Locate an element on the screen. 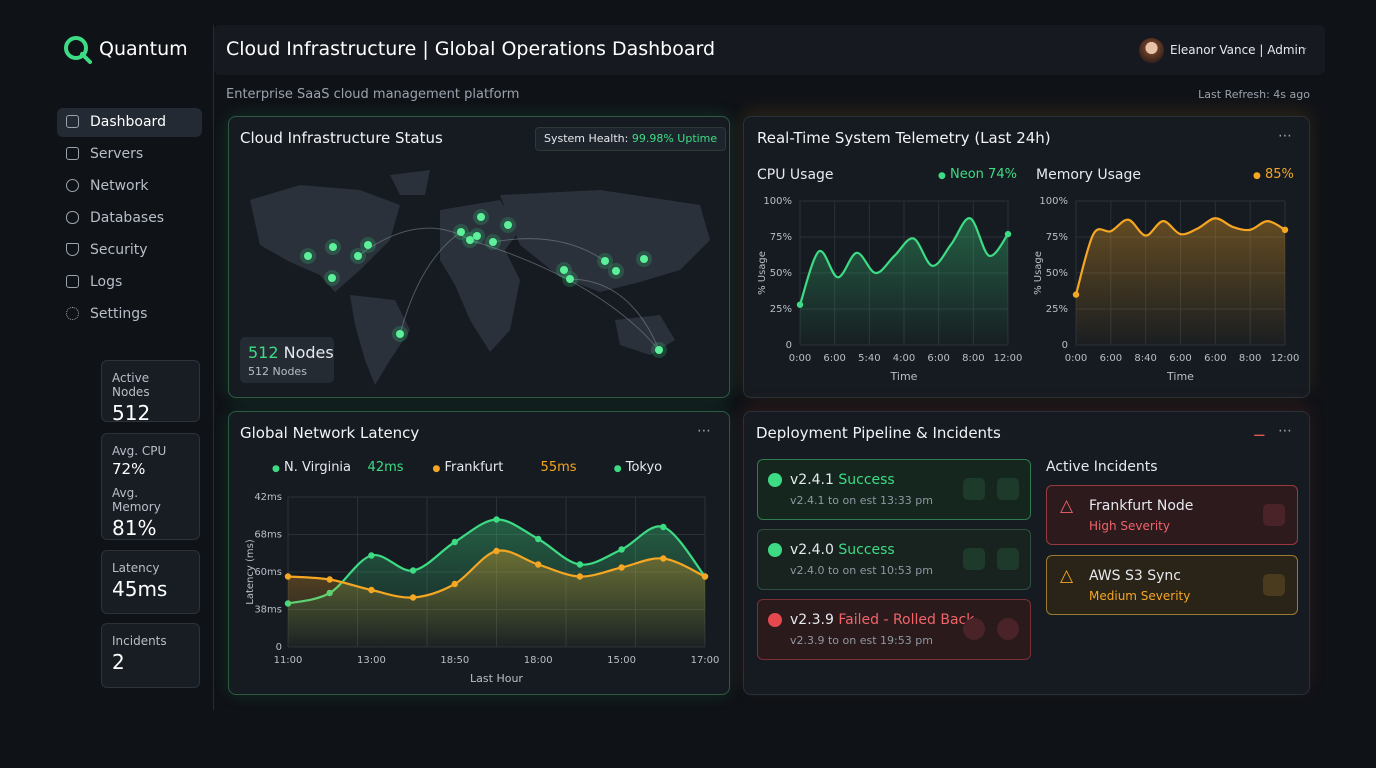 The height and width of the screenshot is (768, 1376). nodes-count: 512 Nodes is located at coordinates (291, 352).